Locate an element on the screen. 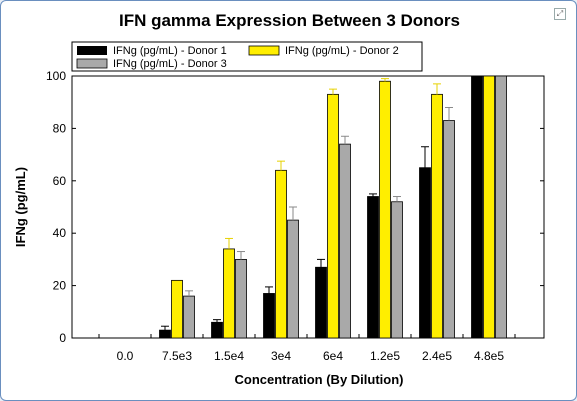 The height and width of the screenshot is (401, 577). x-axis: 0.0 7.5e3 1.5e4 3e4 6e4 1.2e5 2.4e5 4.8e5 is located at coordinates (307, 348).